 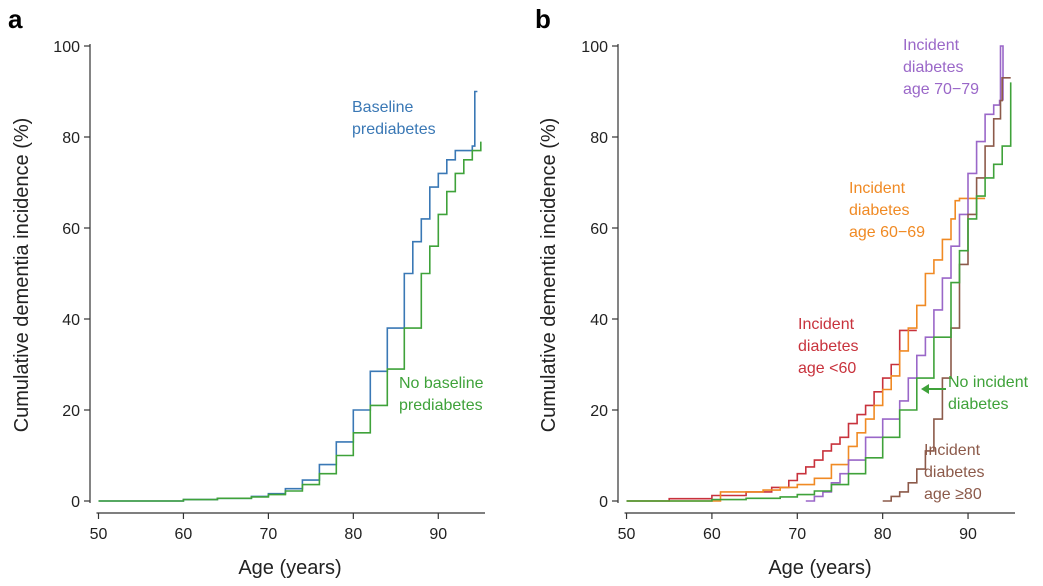 I want to click on panel-b-xlabel: Age (years), so click(x=819, y=568).